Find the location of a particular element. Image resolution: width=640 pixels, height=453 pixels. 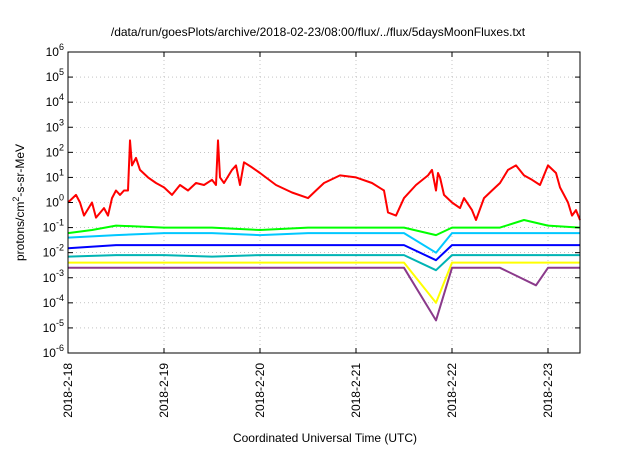

y-tick-label: 10⁶ is located at coordinates (55, 50).